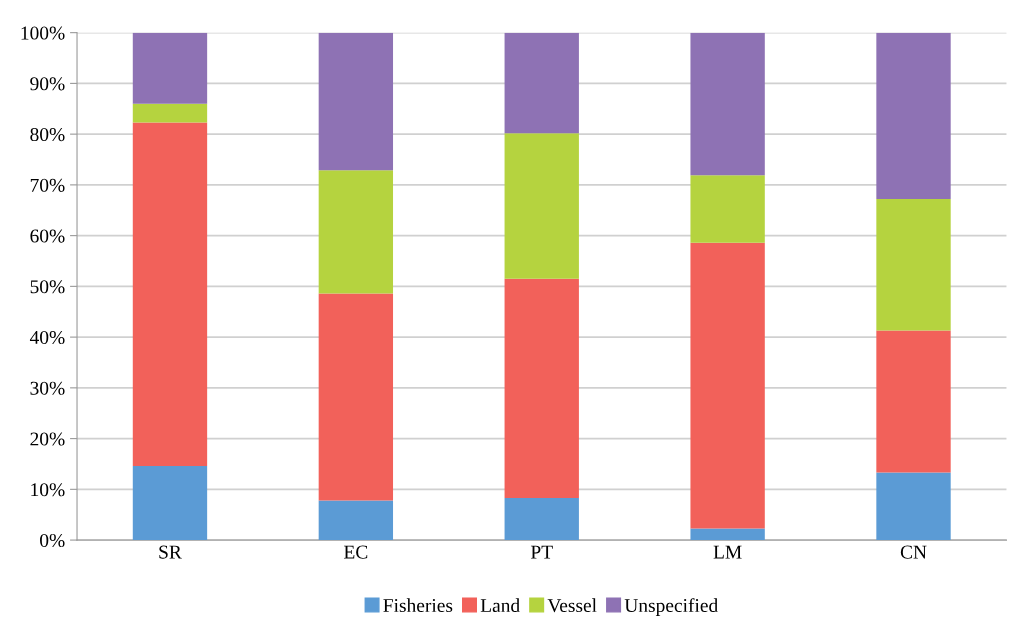 The height and width of the screenshot is (628, 1027). I want to click on y-tick-label: 60%, so click(47, 236).